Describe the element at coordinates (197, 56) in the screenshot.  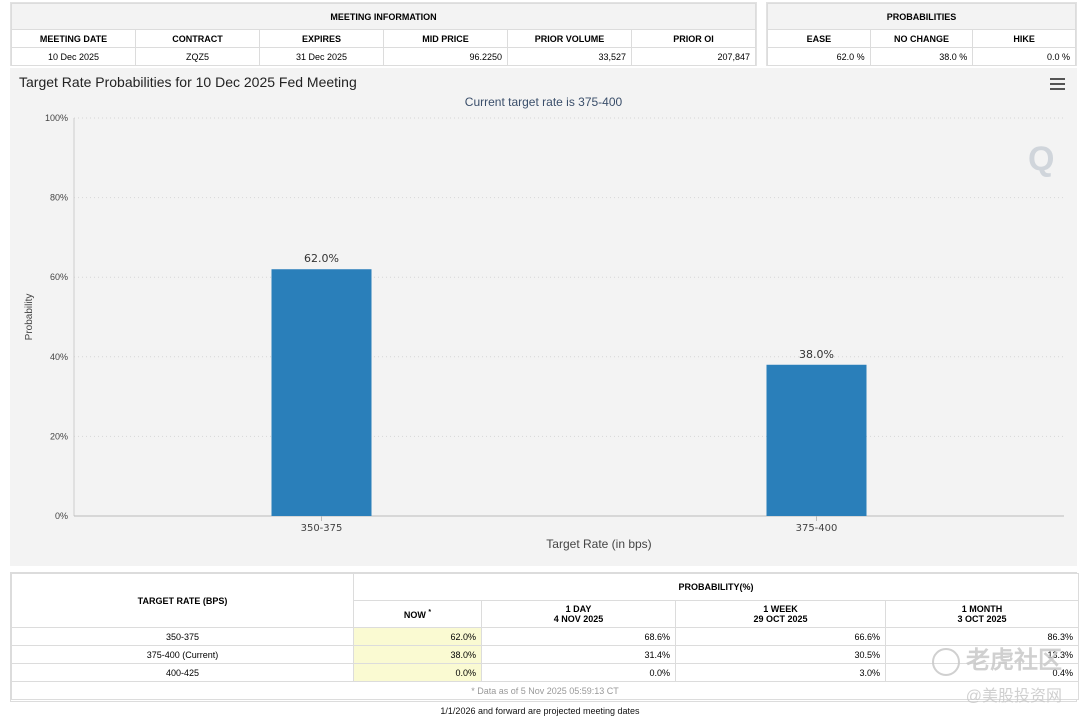
I see `contract-value: ZQZ5` at that location.